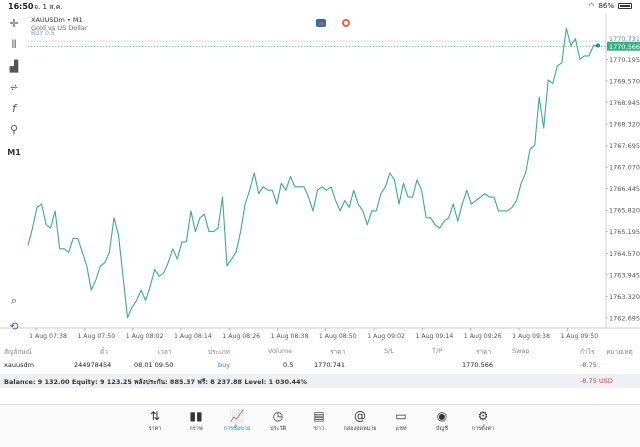  What do you see at coordinates (18, 352) in the screenshot?
I see `col-symbol: สัญลักษณ์` at bounding box center [18, 352].